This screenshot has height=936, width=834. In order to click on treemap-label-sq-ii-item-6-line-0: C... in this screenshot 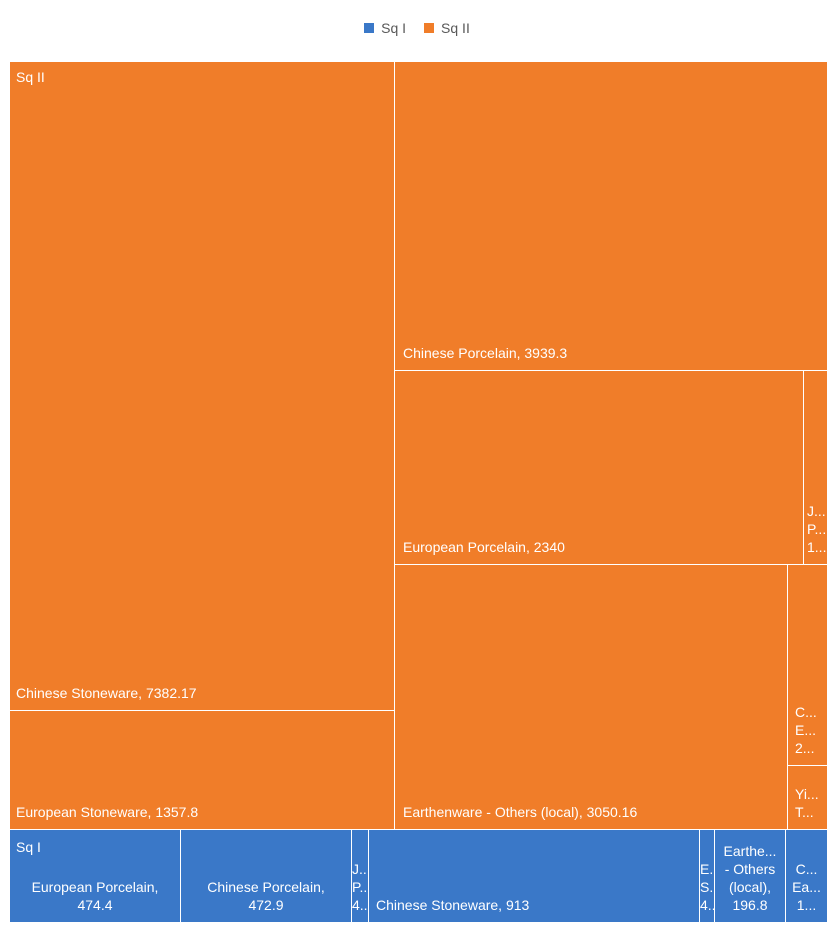, I will do `click(806, 712)`.